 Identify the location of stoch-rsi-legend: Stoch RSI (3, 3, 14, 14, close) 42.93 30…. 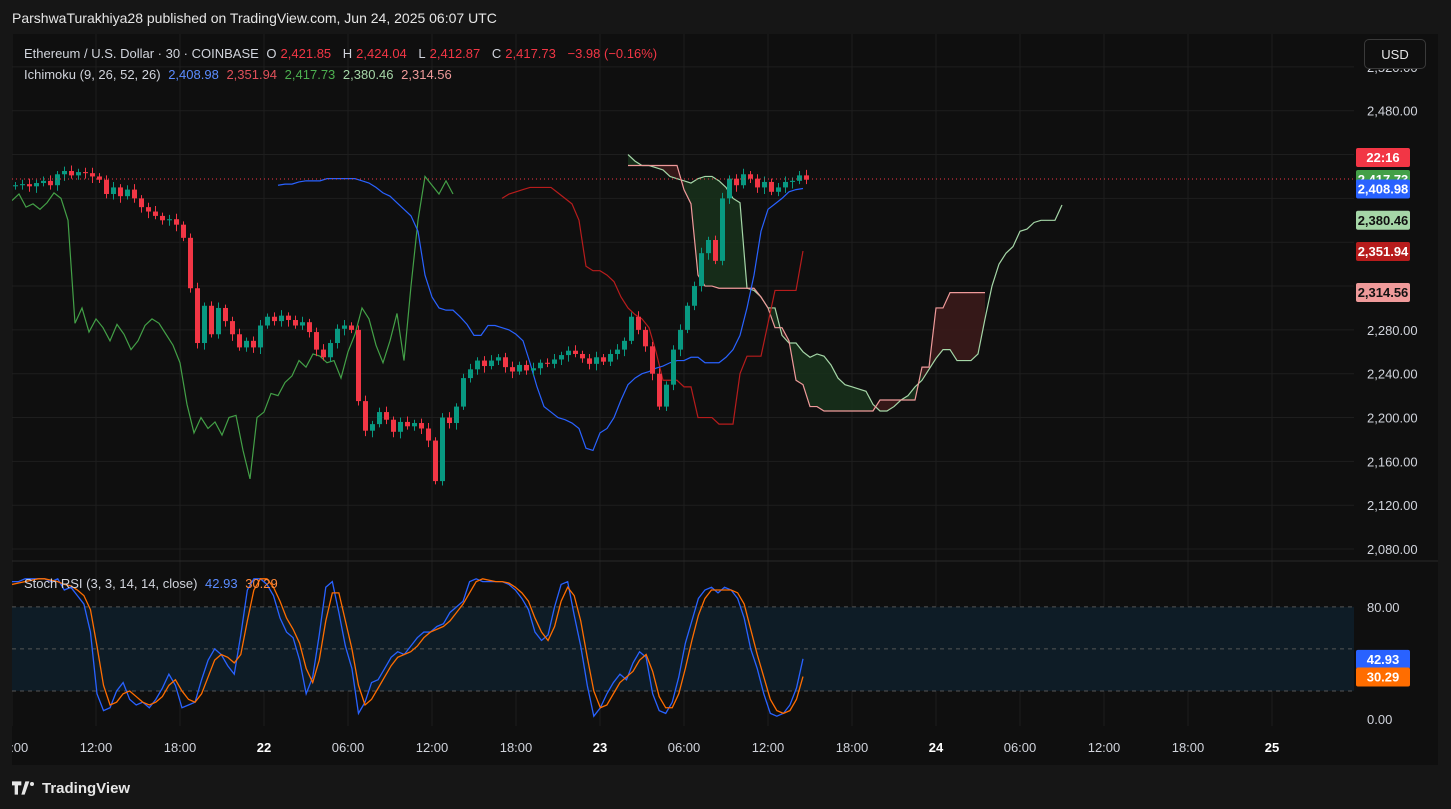
(153, 583).